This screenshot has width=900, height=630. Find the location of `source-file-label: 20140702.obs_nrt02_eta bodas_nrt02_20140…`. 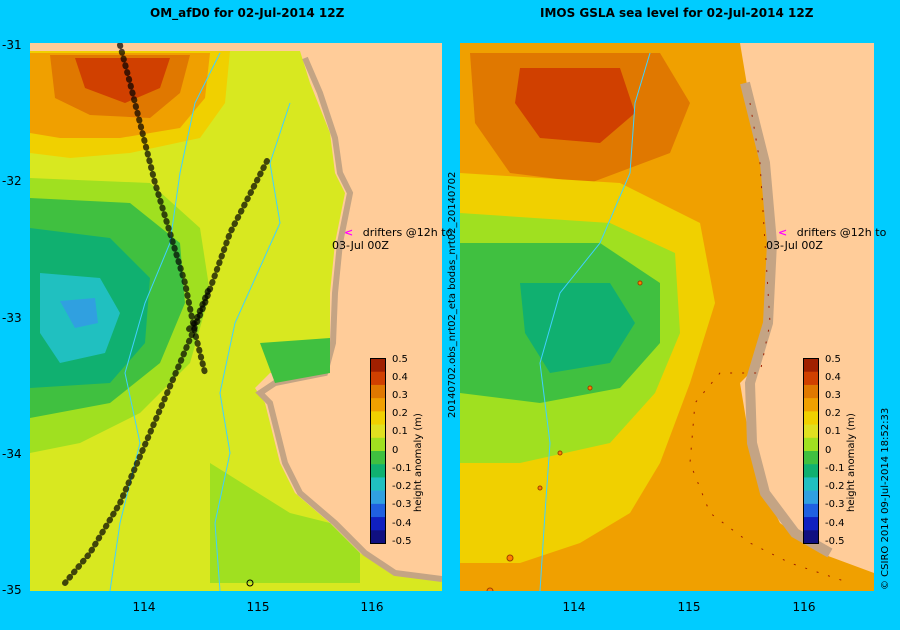

source-file-label: 20140702.obs_nrt02_eta bodas_nrt02_20140… is located at coordinates (452, 294).